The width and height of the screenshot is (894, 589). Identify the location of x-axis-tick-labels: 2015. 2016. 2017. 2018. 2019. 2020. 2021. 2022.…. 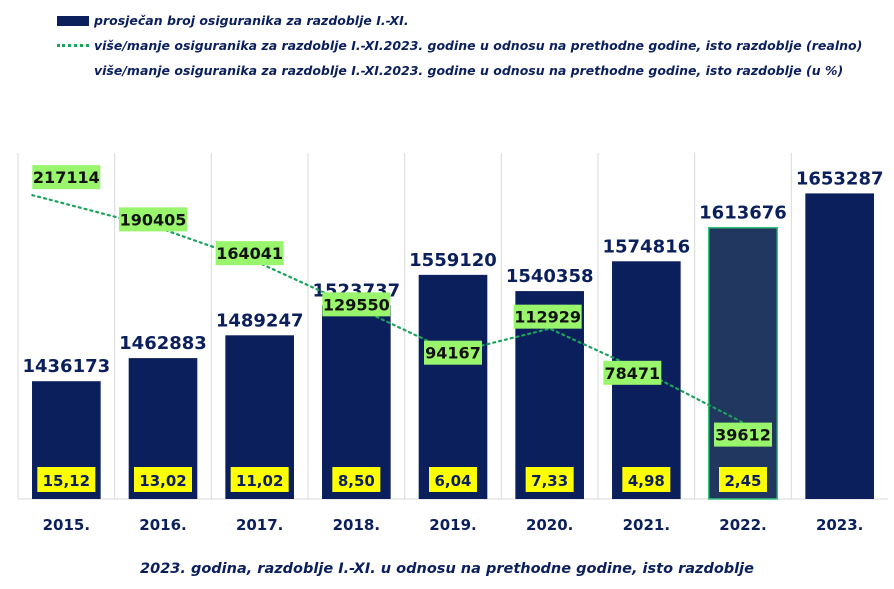
(453, 525).